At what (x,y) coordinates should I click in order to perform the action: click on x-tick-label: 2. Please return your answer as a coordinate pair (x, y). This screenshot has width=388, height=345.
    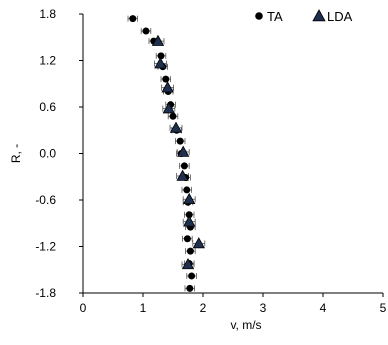
    Looking at the image, I should click on (203, 308).